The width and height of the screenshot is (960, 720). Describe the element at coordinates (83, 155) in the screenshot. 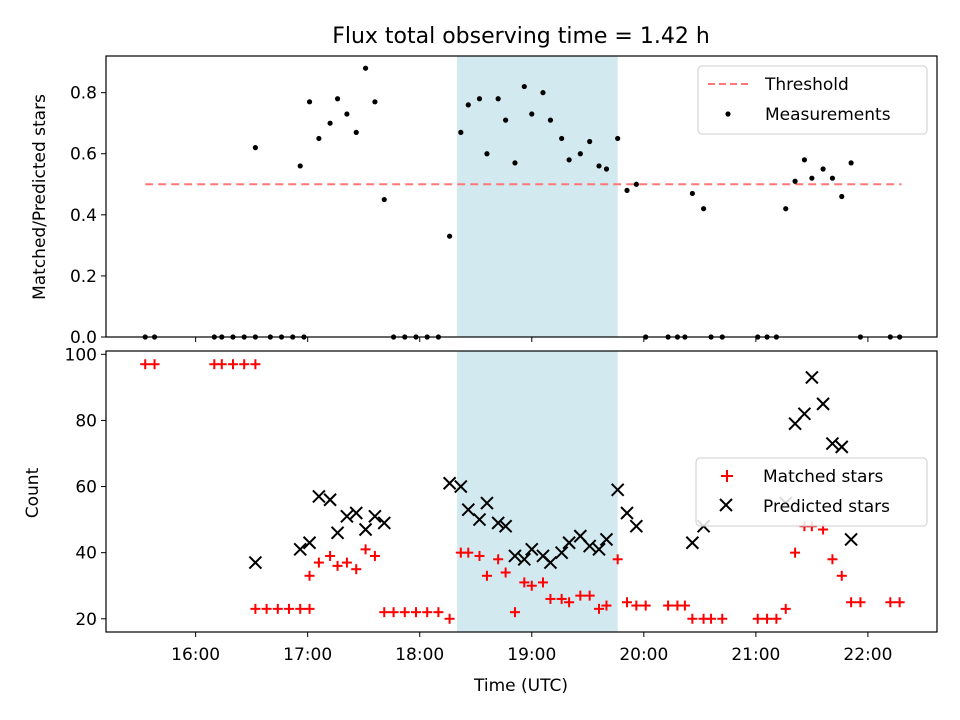

I see `y-tick-label: 0.6` at that location.